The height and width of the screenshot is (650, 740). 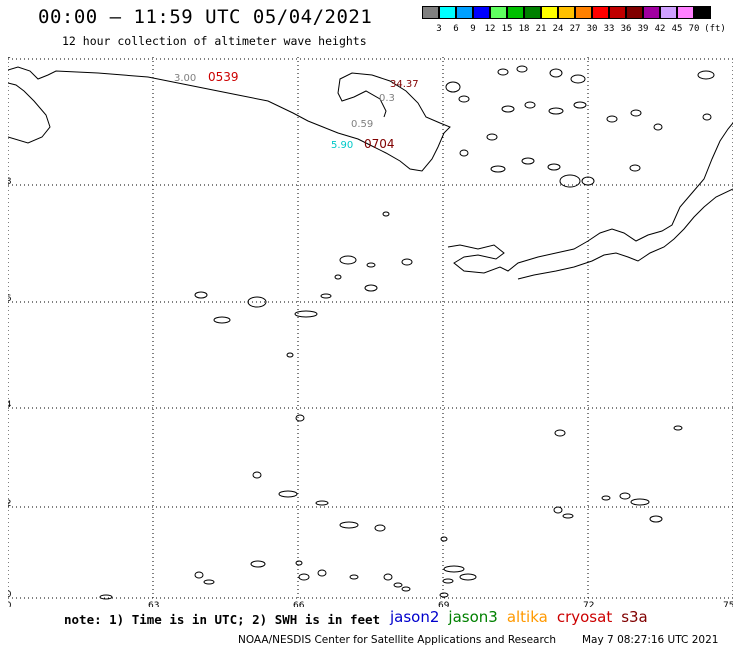 I want to click on legend-level-label: 27, so click(x=575, y=29).